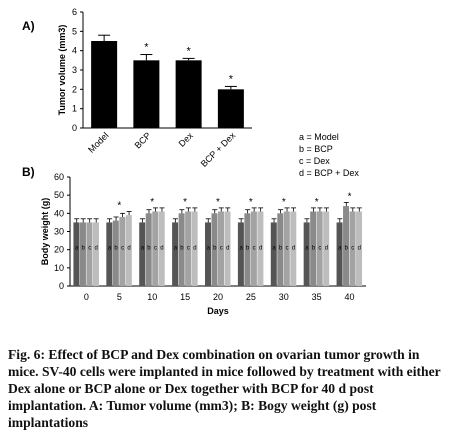 The image size is (458, 444). Describe the element at coordinates (59, 250) in the screenshot. I see `panel-b-y-tick-label: 20` at that location.